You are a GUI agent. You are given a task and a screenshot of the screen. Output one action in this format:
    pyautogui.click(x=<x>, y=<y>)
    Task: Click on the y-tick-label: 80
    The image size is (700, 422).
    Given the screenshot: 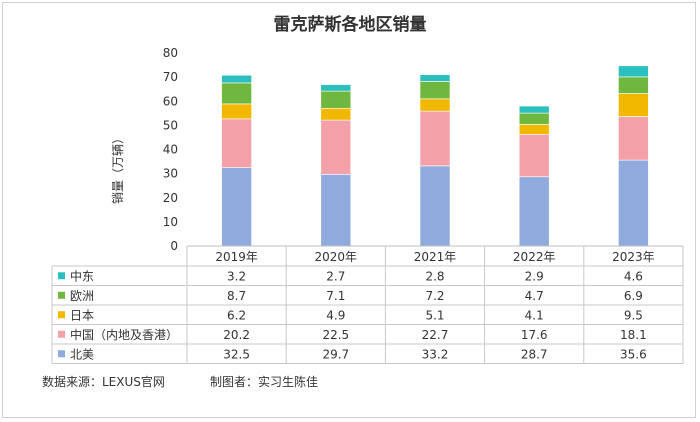 What is the action you would take?
    pyautogui.click(x=170, y=53)
    